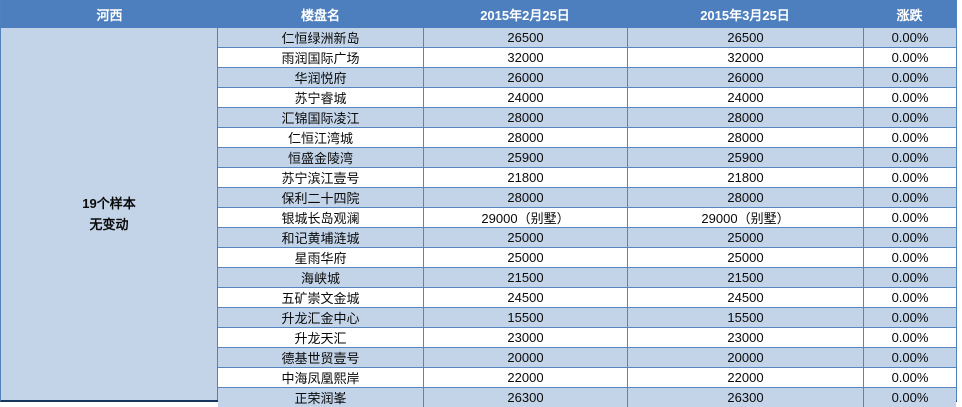 The height and width of the screenshot is (407, 962). Describe the element at coordinates (109, 224) in the screenshot. I see `no-change-label: 无变动` at that location.